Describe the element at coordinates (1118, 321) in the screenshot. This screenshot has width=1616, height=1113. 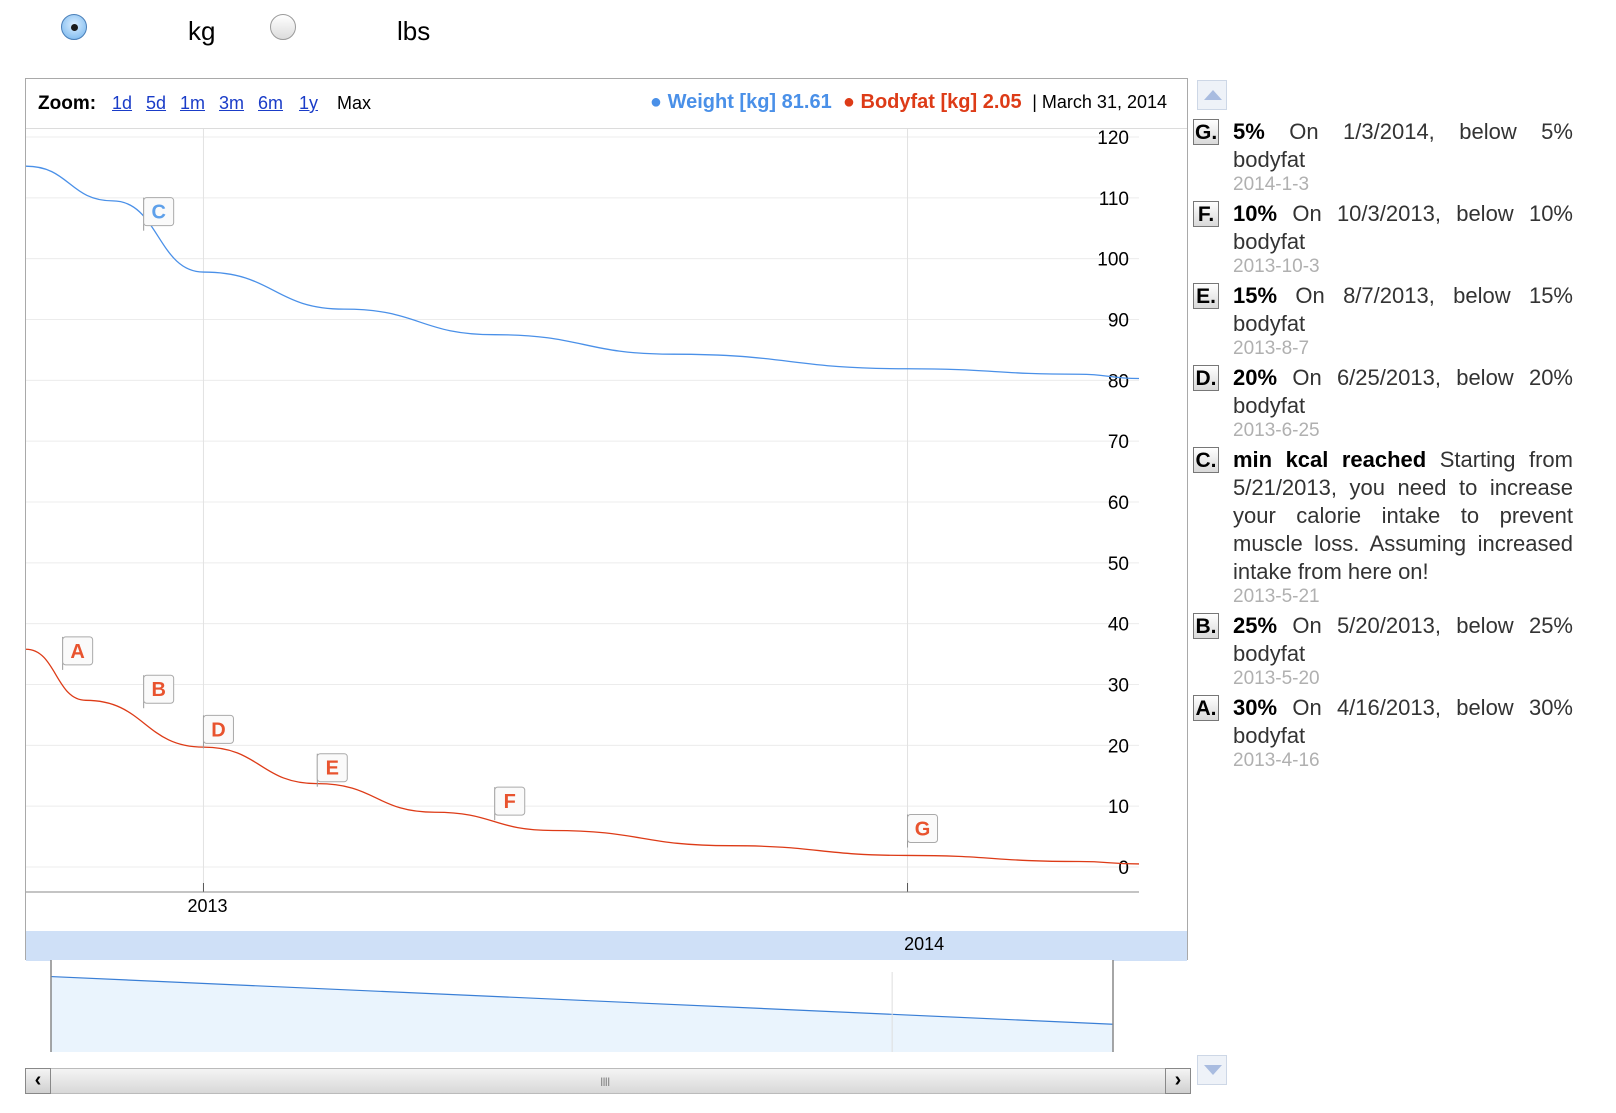
I see `y-tick-label: 90` at that location.